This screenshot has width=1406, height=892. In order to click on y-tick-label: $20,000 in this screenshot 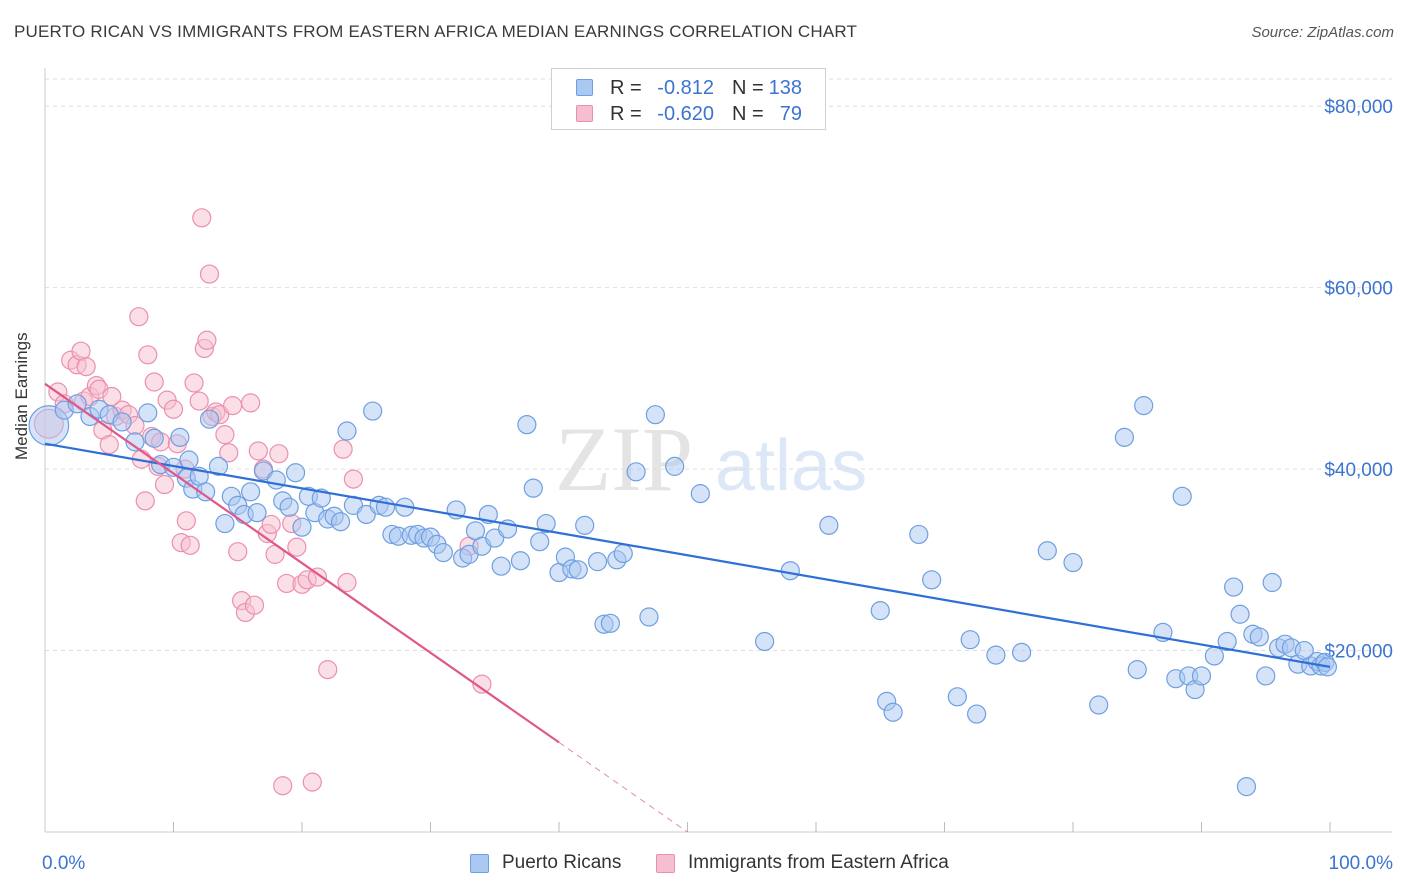, I will do `click(1358, 652)`.